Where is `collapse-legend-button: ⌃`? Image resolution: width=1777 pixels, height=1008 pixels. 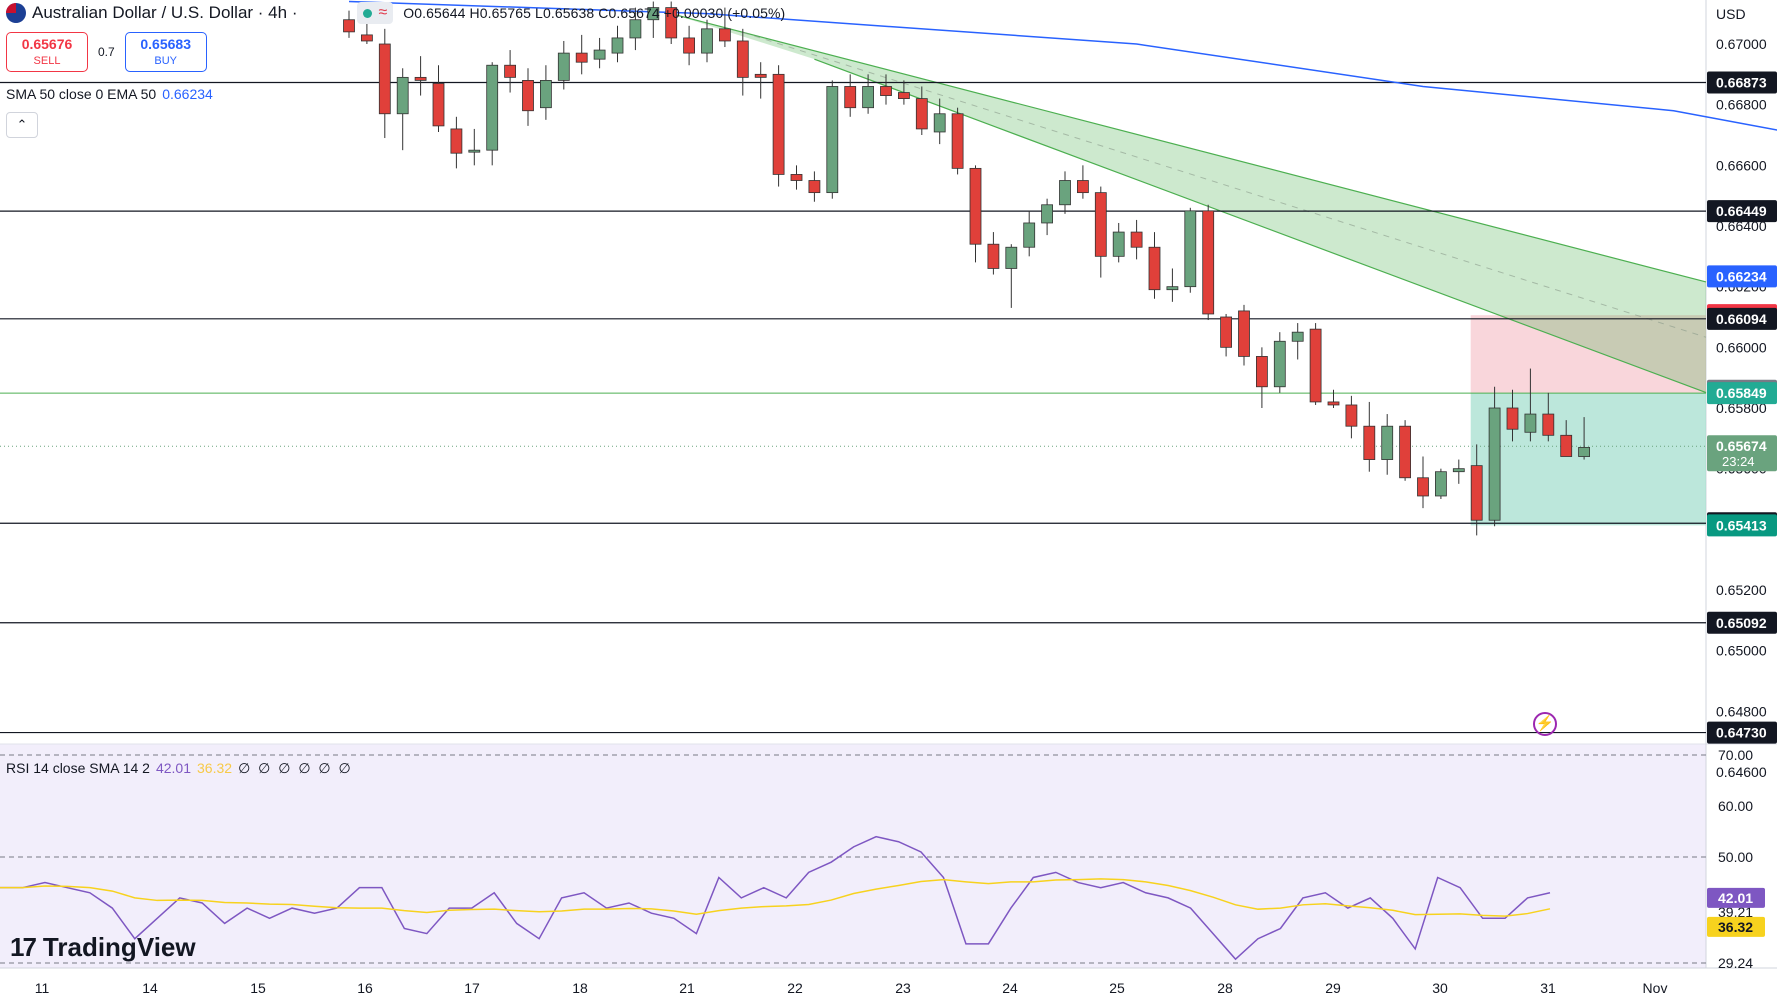
collapse-legend-button: ⌃ is located at coordinates (22, 125).